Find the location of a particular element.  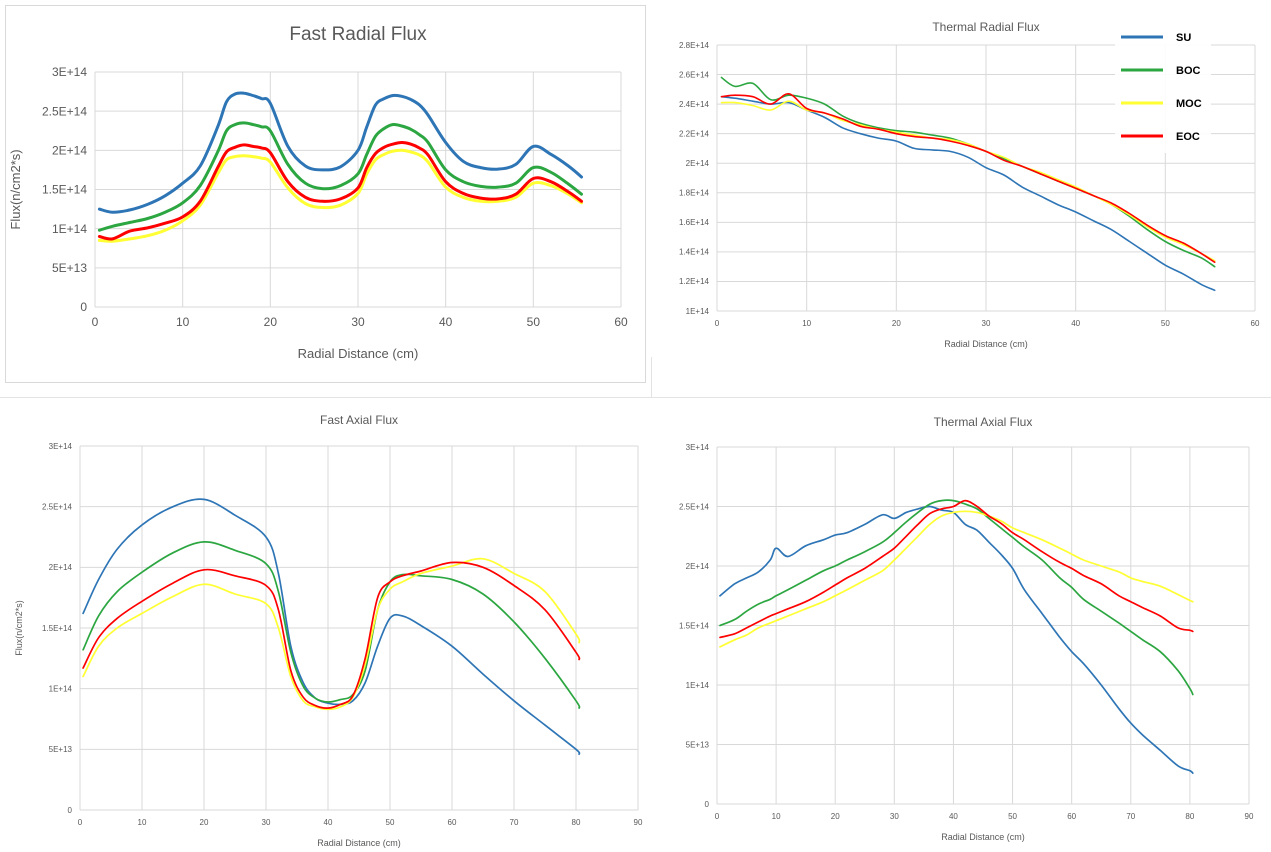

separator-vertical is located at coordinates (651, 377).